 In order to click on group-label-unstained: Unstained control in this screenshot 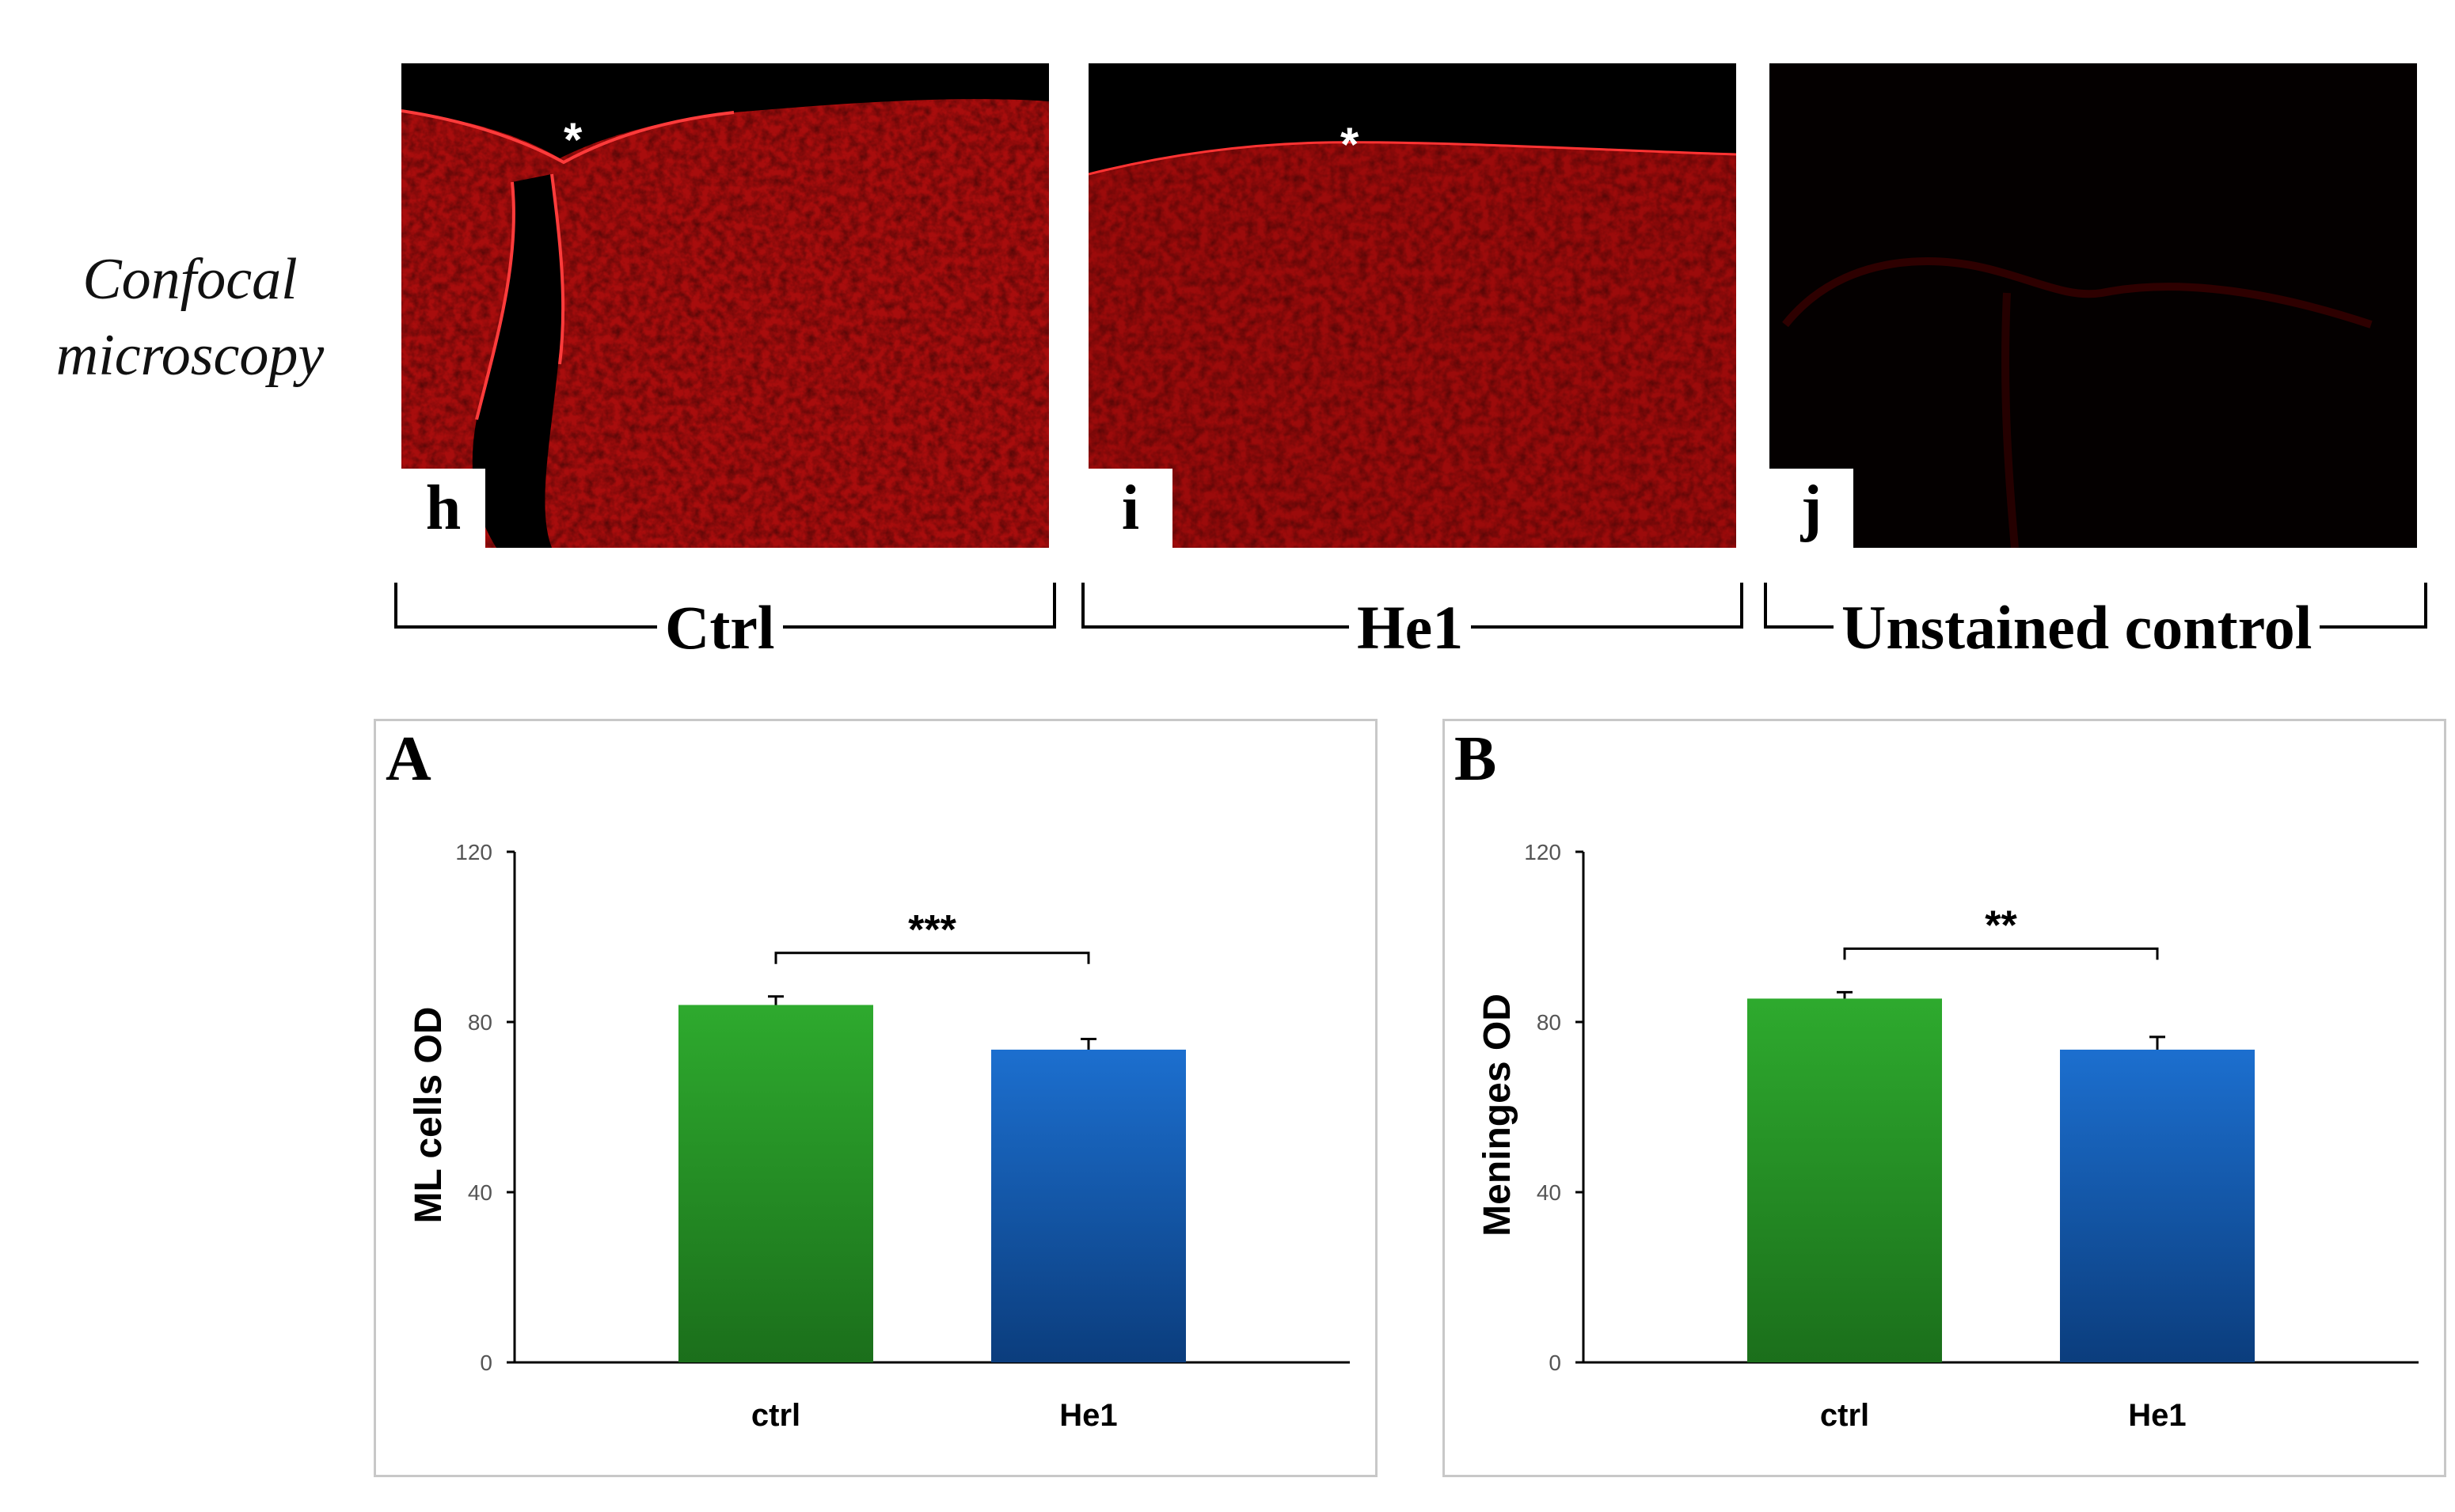, I will do `click(2077, 627)`.